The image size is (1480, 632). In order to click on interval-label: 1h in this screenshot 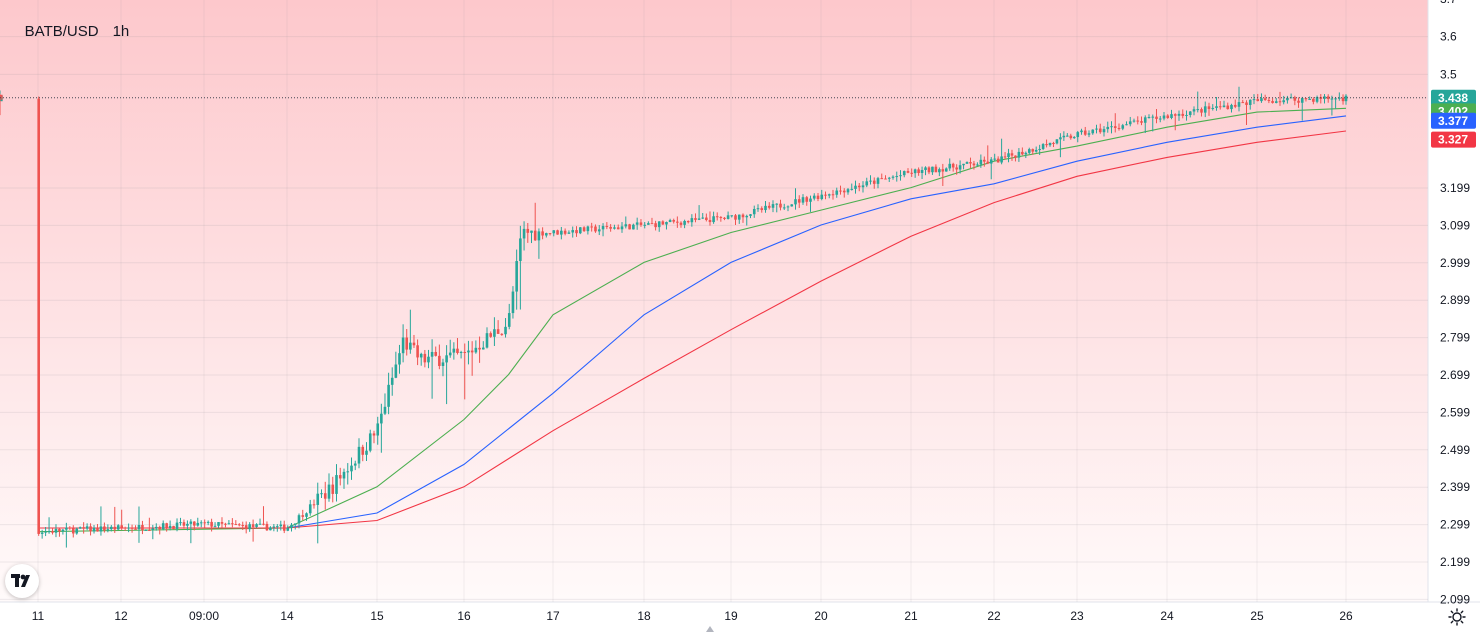, I will do `click(121, 31)`.